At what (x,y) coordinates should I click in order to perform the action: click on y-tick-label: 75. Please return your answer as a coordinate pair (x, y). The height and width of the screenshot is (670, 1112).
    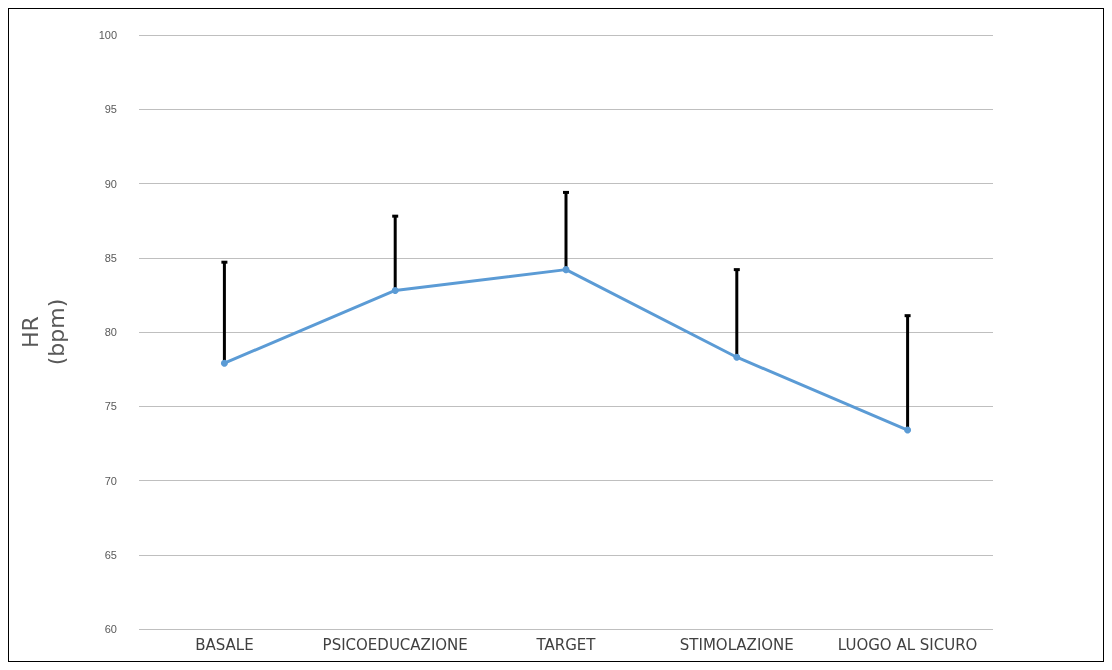
    Looking at the image, I should click on (110, 406).